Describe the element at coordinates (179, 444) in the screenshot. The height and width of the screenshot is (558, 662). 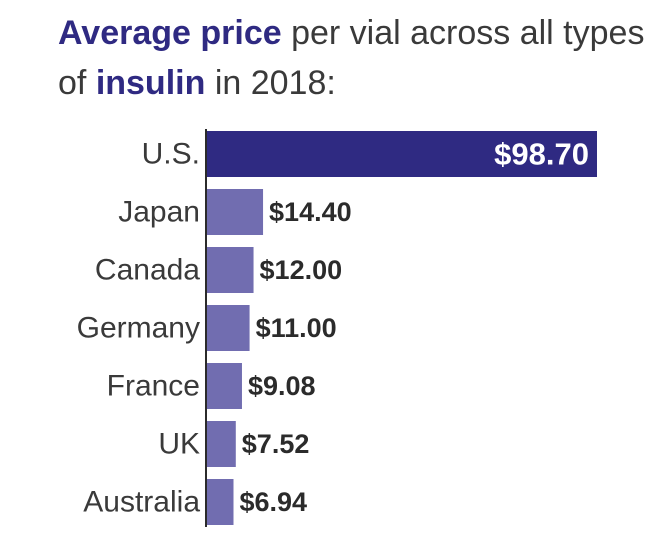
I see `category-label-uk: UK` at that location.